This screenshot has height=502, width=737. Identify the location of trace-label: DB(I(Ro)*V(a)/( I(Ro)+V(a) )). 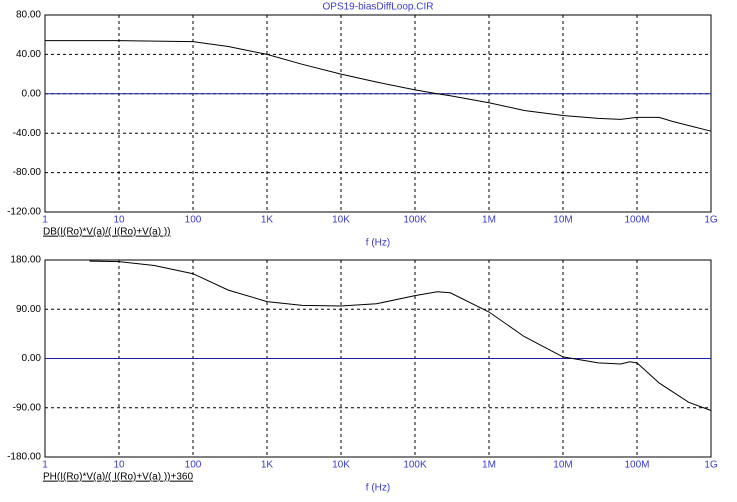
(107, 232).